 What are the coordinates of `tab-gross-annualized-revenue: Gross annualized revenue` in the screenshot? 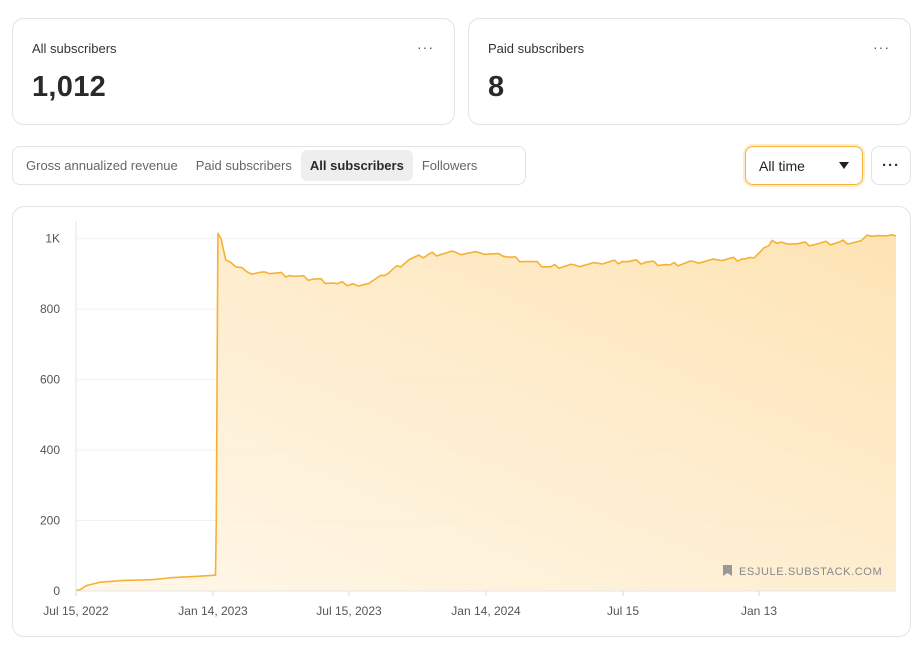 It's located at (102, 165).